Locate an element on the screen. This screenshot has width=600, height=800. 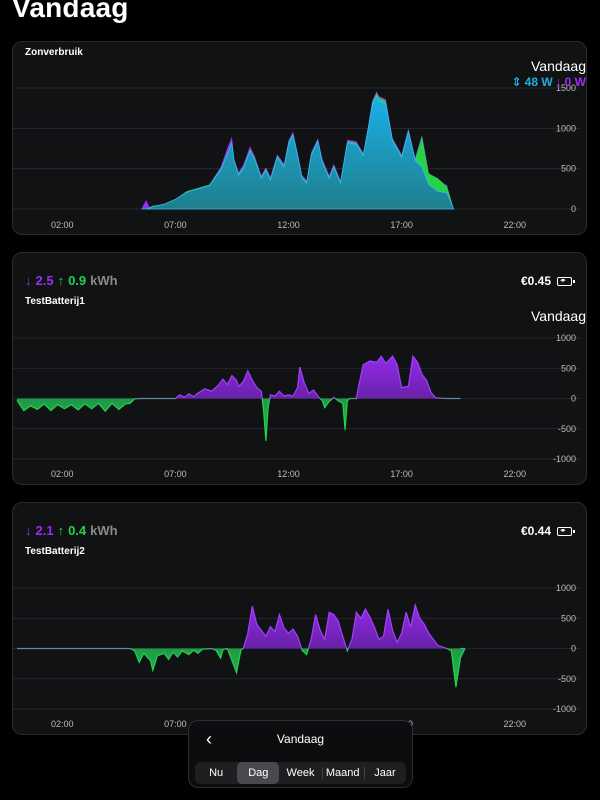
page-title: Vandaag is located at coordinates (70, 11).